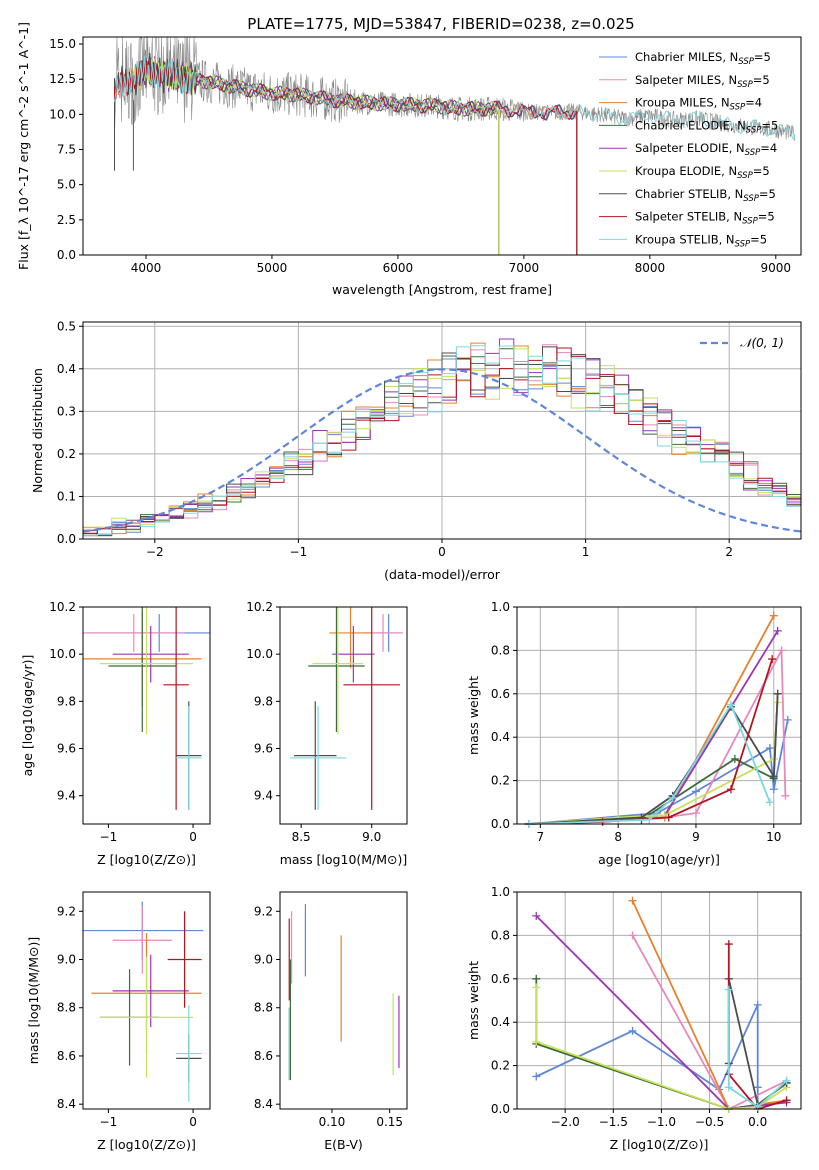 The height and width of the screenshot is (1170, 819). Describe the element at coordinates (442, 450) in the screenshot. I see `normal-curve` at that location.